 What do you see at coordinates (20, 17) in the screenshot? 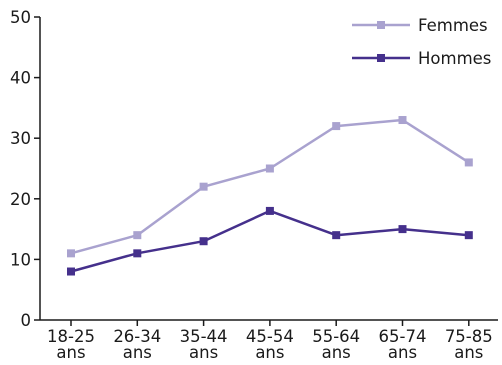
I see `y-tick-label: 50` at bounding box center [20, 17].